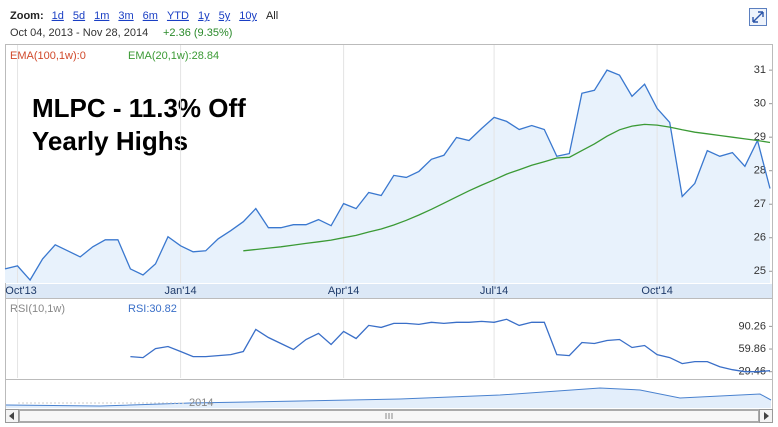  I want to click on series-line, so click(450, 345).